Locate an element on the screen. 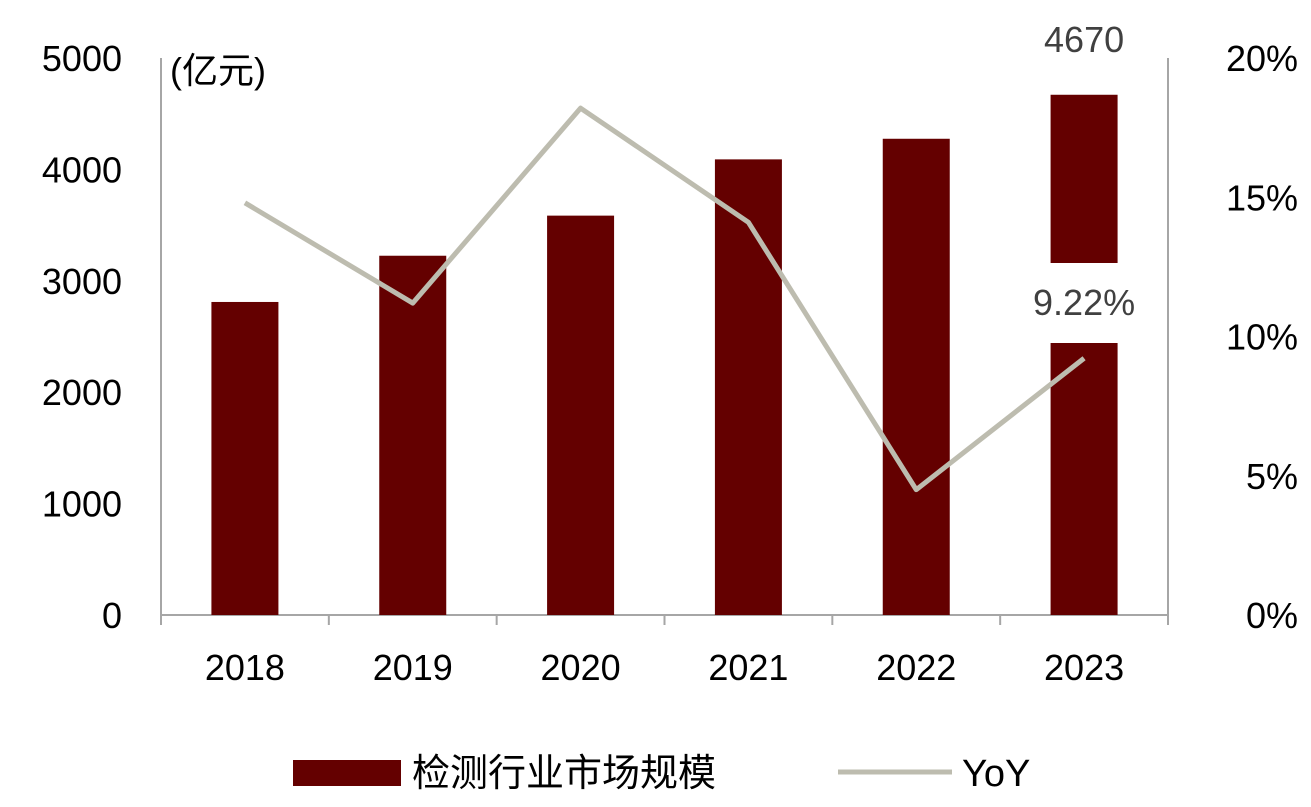 Image resolution: width=1311 pixels, height=807 pixels. x-tick-label: 2021 is located at coordinates (748, 667).